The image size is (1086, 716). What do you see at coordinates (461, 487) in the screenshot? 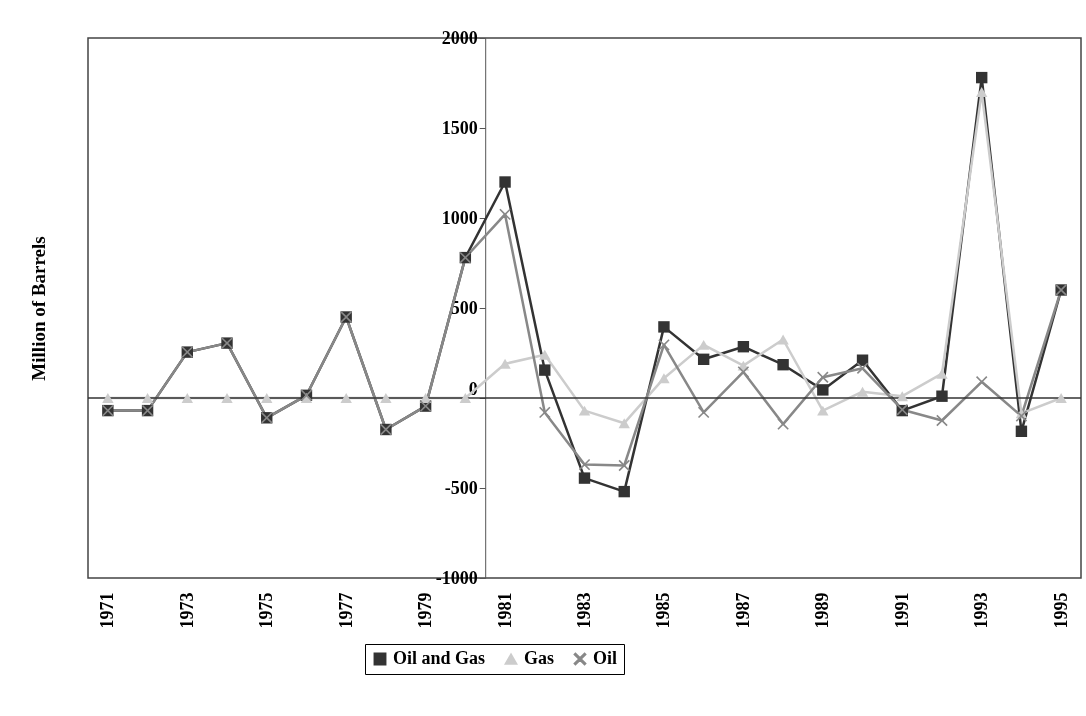
I see `y-tick-label: -500` at bounding box center [461, 487].